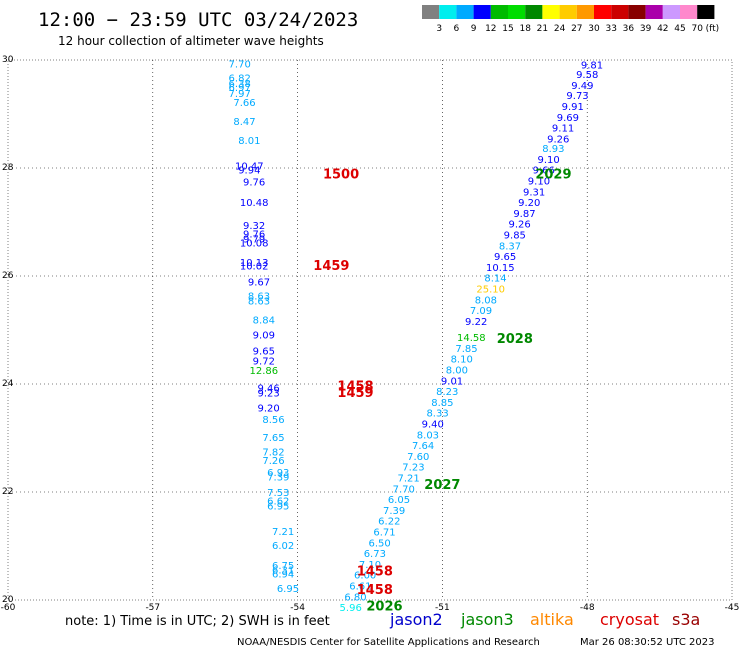  I want to click on wave-height-point: 5.96, so click(351, 608).